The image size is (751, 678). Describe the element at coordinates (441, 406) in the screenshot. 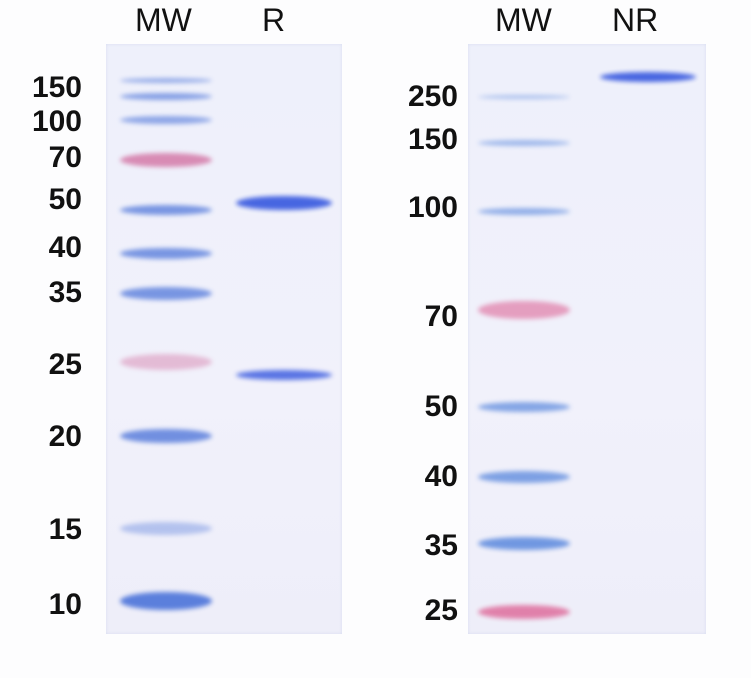

I see `mw-label-right: 50` at that location.